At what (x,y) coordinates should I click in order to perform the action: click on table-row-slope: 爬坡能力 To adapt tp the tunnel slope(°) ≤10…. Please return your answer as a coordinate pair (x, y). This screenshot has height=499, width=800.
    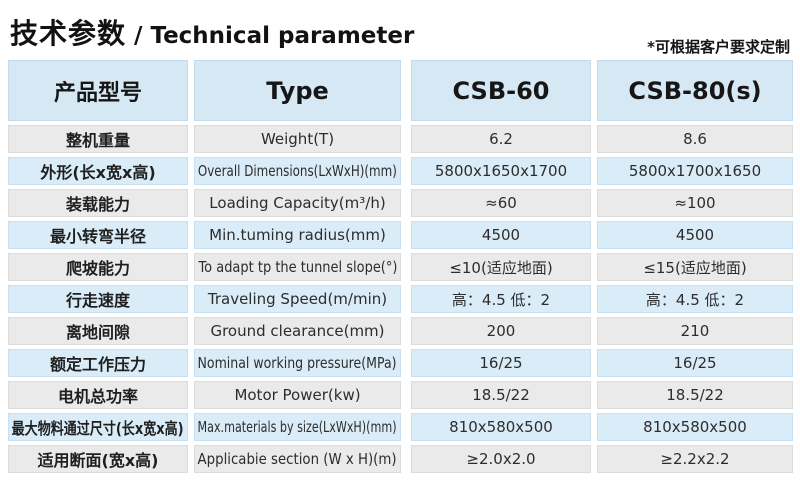
    Looking at the image, I should click on (400, 267).